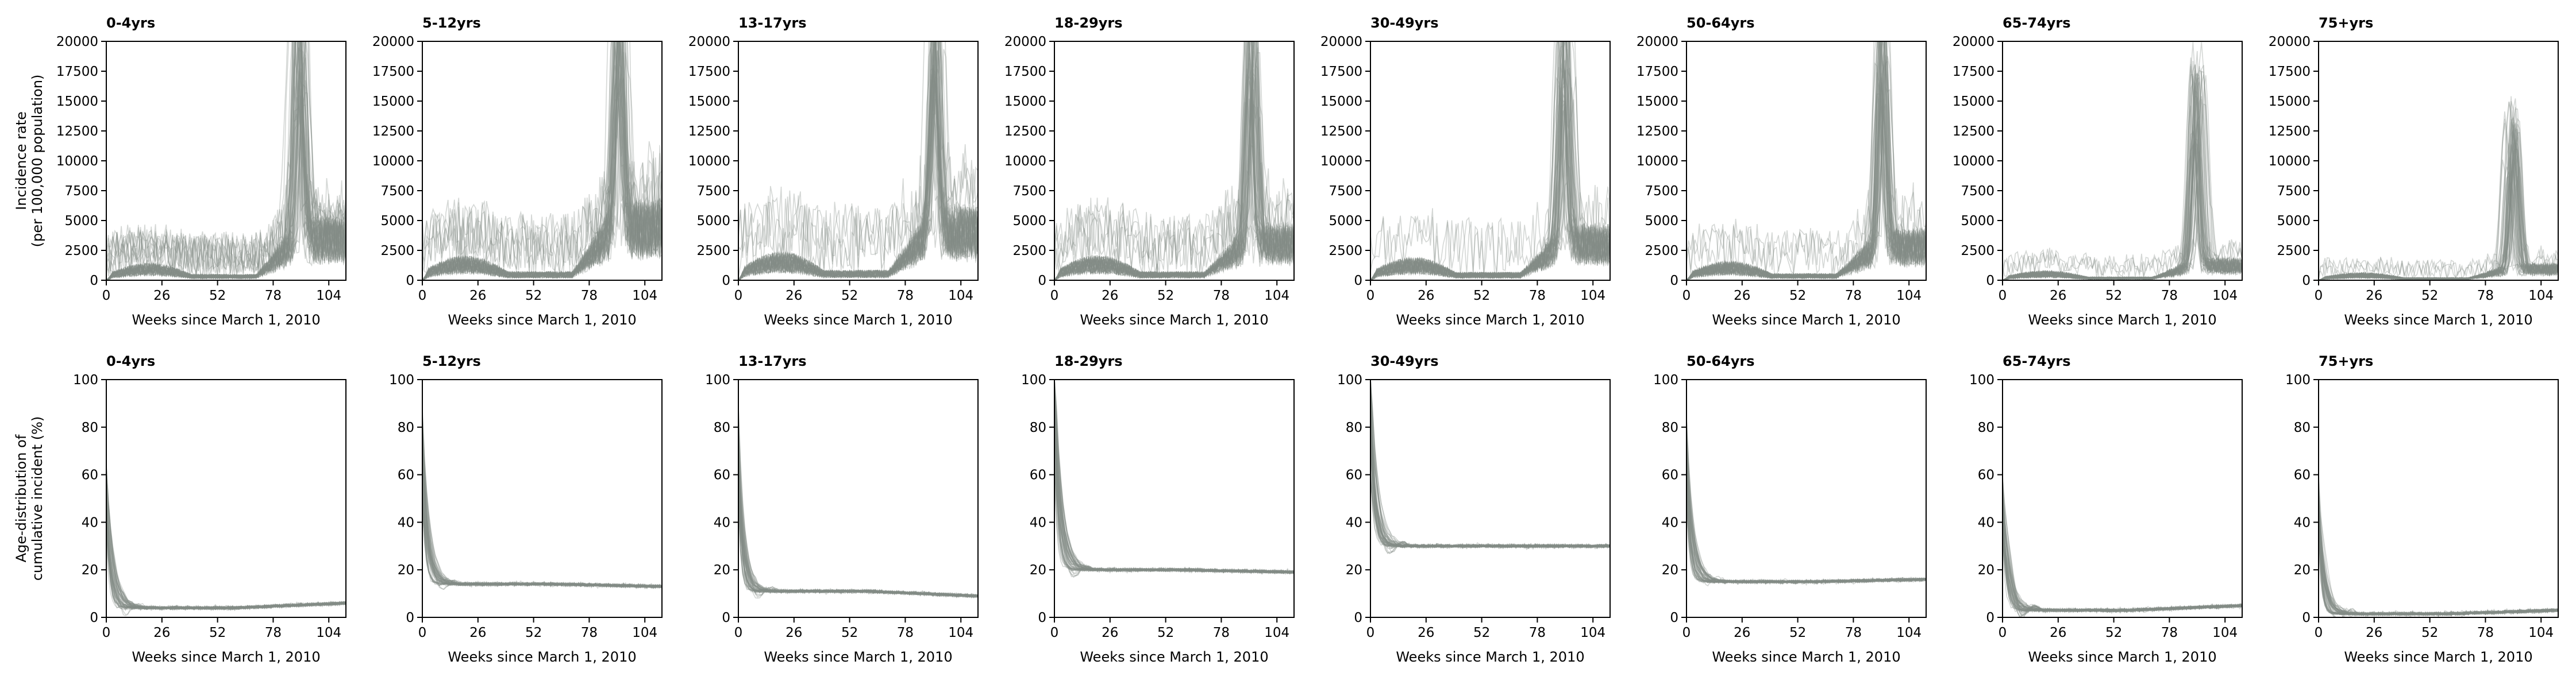 The height and width of the screenshot is (688, 2576). What do you see at coordinates (722, 427) in the screenshot?
I see `y-tick-label: 80` at bounding box center [722, 427].